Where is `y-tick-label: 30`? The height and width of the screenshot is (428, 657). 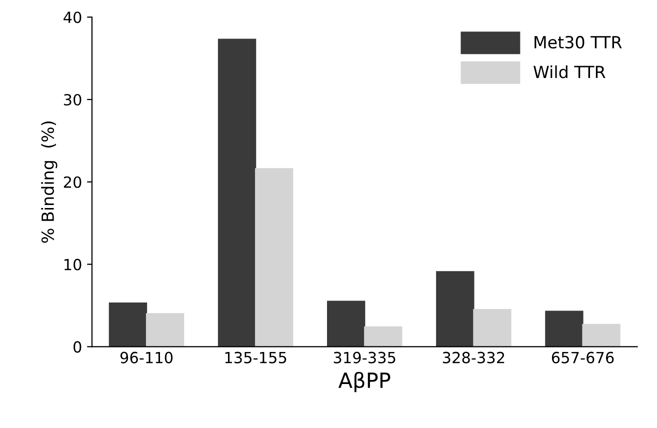 y-tick-label: 30 is located at coordinates (73, 100).